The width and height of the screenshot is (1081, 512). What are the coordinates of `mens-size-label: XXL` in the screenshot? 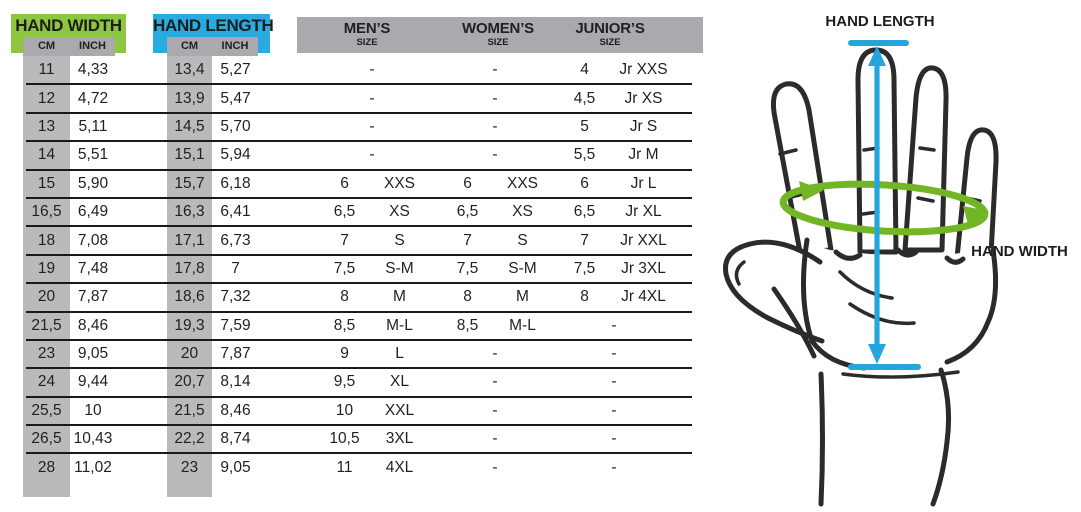 It's located at (399, 410).